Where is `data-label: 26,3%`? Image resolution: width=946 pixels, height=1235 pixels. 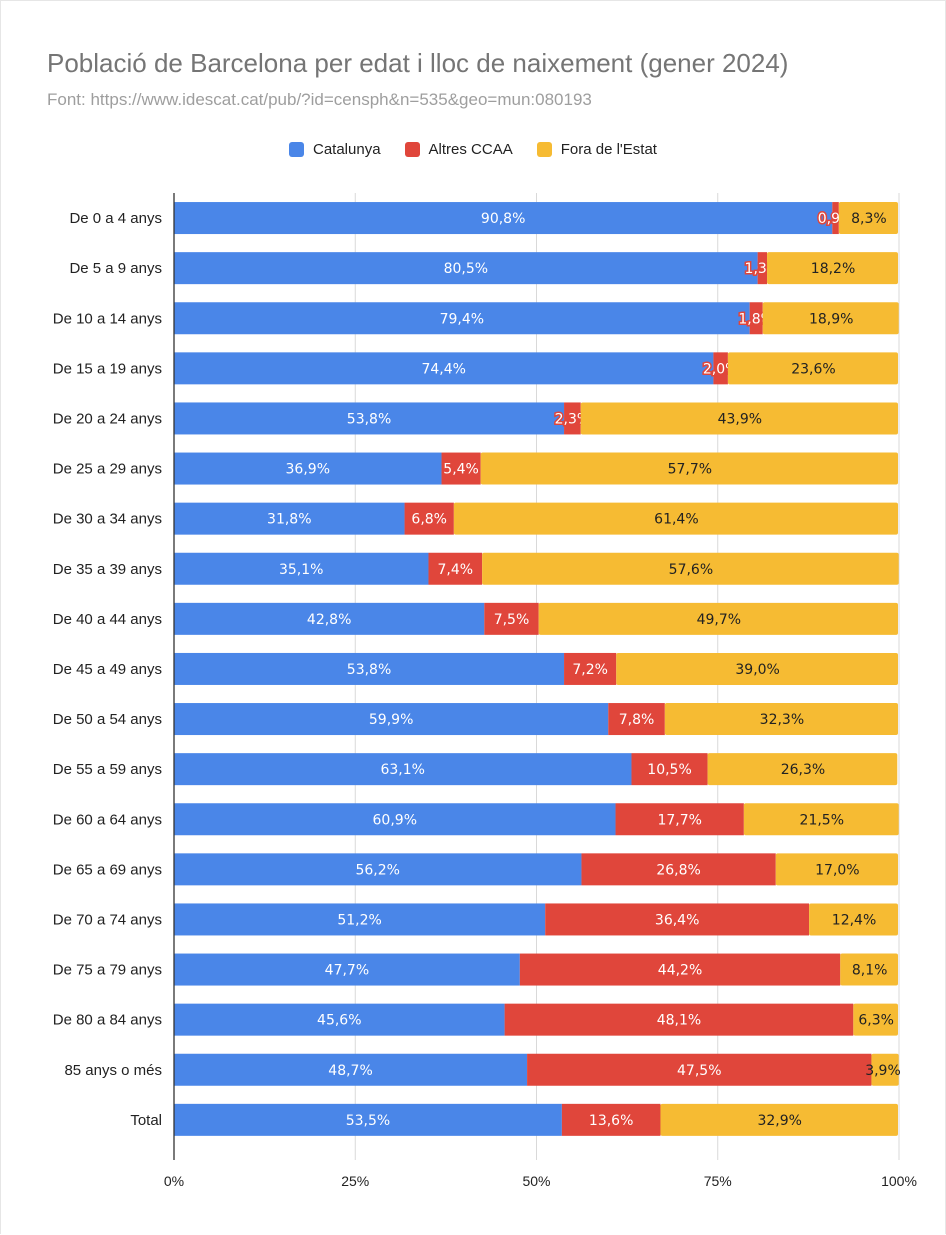
data-label: 26,3% is located at coordinates (803, 770).